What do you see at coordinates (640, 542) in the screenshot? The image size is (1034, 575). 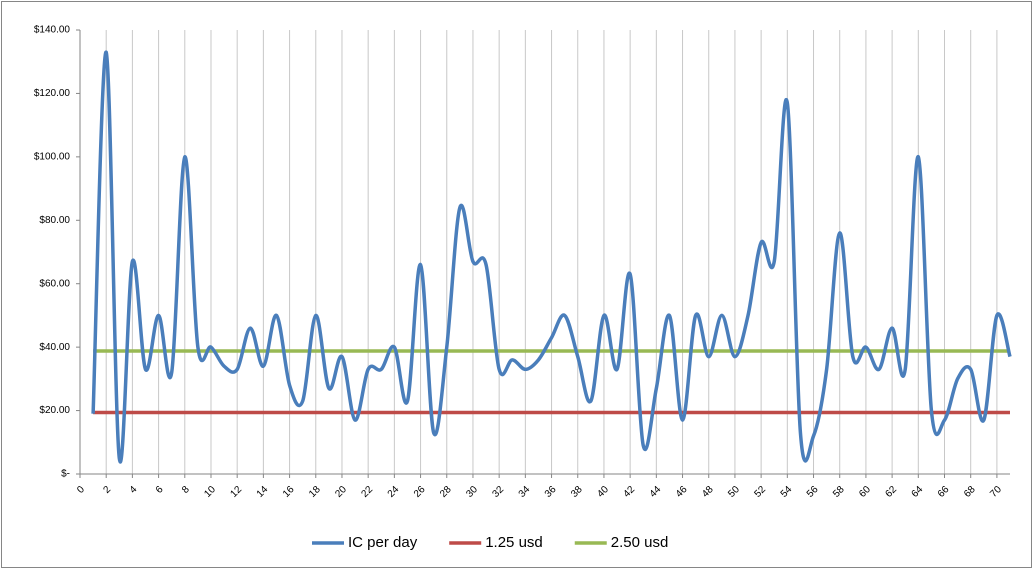 I see `legend-label: 2.50 usd` at bounding box center [640, 542].